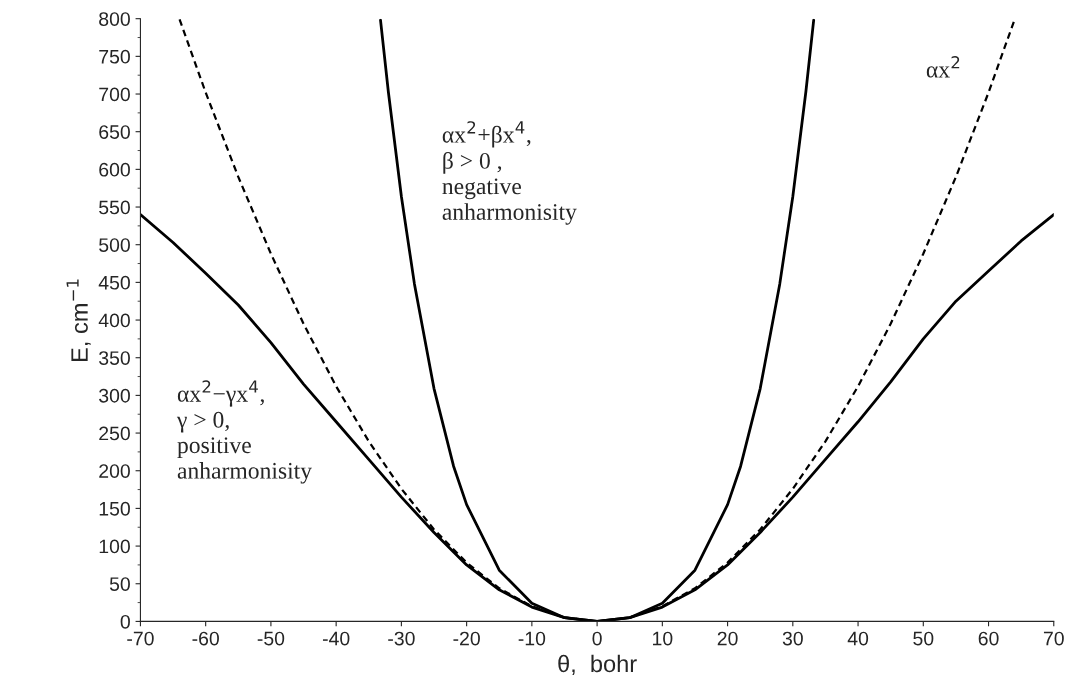  What do you see at coordinates (401, 638) in the screenshot?
I see `x-tick-label: -30` at bounding box center [401, 638].